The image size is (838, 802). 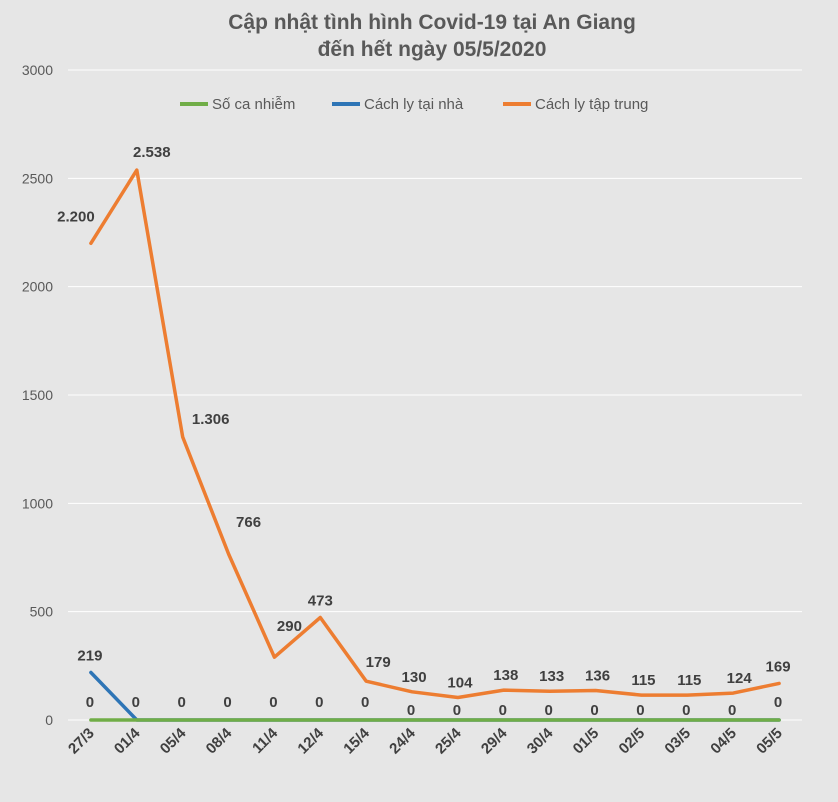 I want to click on x-tick-label: 01/4, so click(x=127, y=740).